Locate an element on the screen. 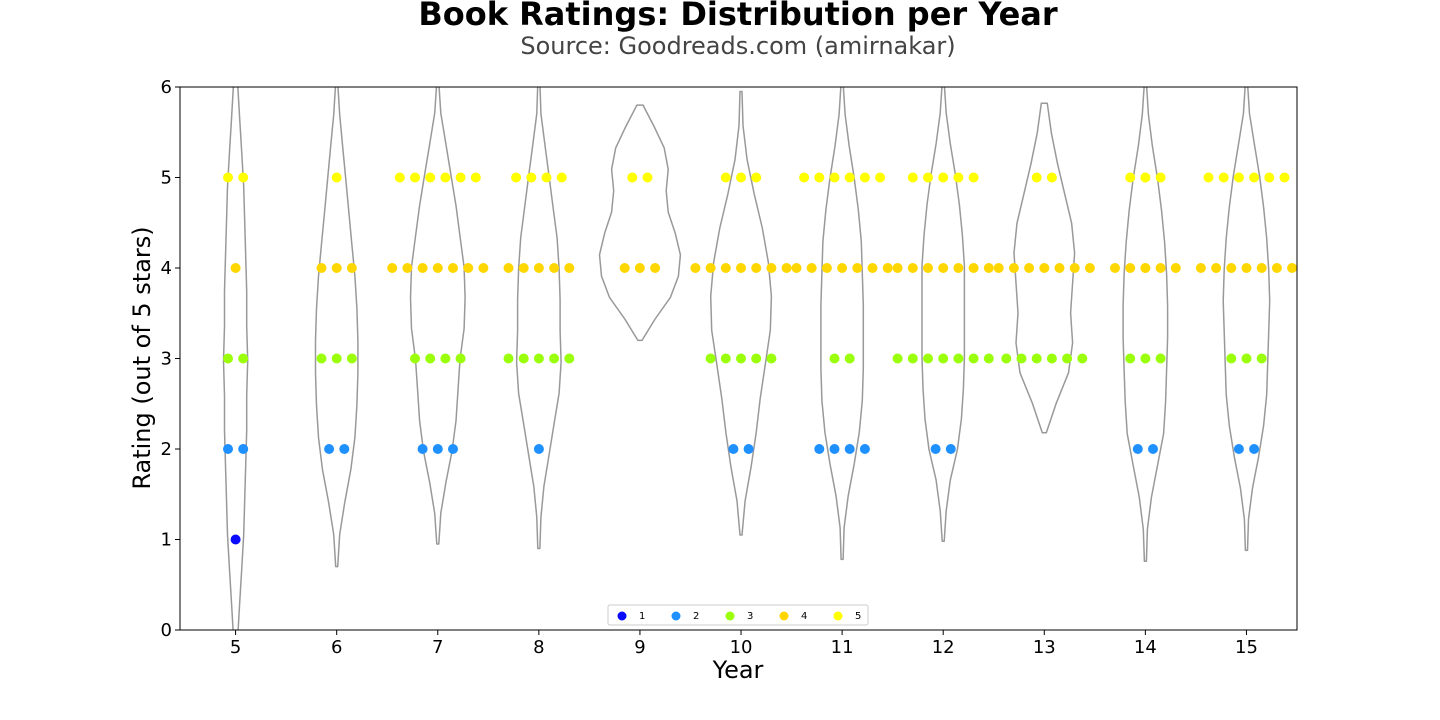 The height and width of the screenshot is (720, 1440). y-tick-label-5: 5 is located at coordinates (166, 178).